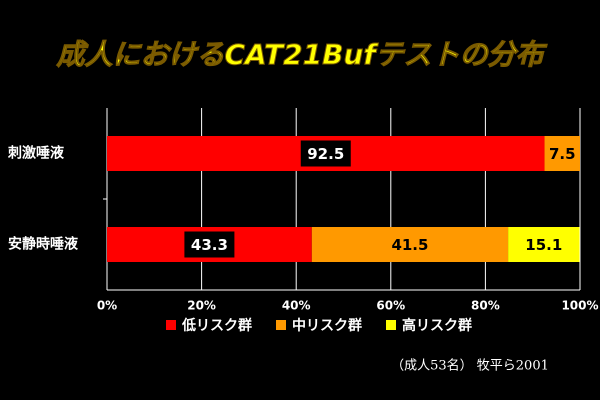 The width and height of the screenshot is (600, 400). What do you see at coordinates (107, 306) in the screenshot?
I see `x-tick-label: 0%` at bounding box center [107, 306].